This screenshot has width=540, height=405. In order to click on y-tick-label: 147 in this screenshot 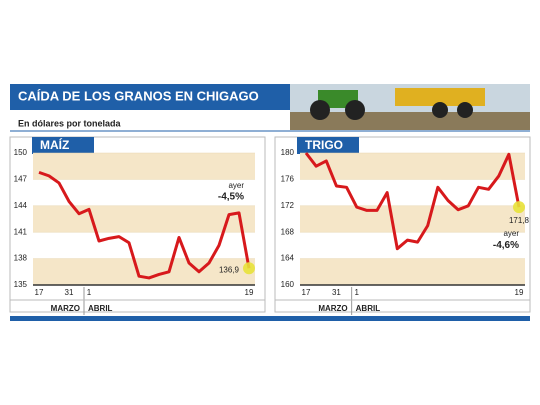, I will do `click(21, 179)`.